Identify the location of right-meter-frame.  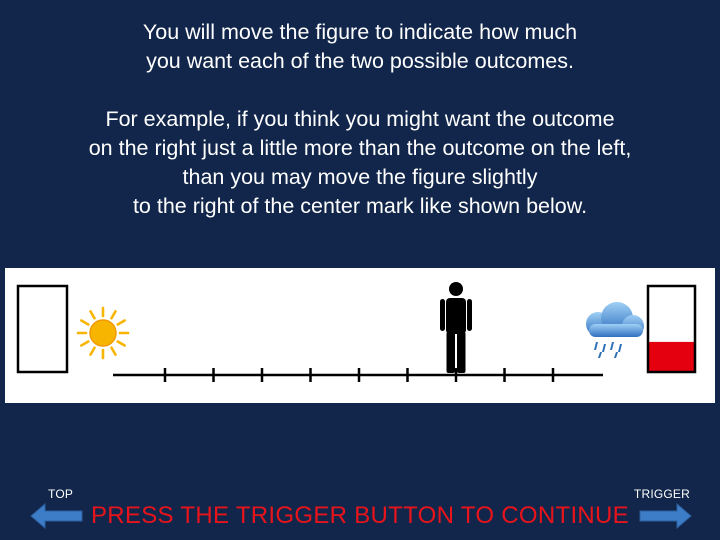
(671, 329).